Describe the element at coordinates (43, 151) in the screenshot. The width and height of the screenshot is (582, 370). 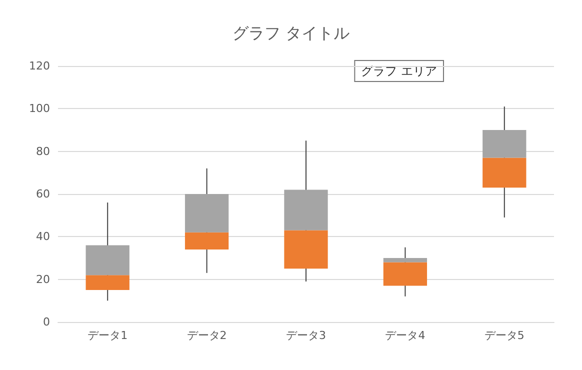
I see `y-tick-label: 80` at that location.